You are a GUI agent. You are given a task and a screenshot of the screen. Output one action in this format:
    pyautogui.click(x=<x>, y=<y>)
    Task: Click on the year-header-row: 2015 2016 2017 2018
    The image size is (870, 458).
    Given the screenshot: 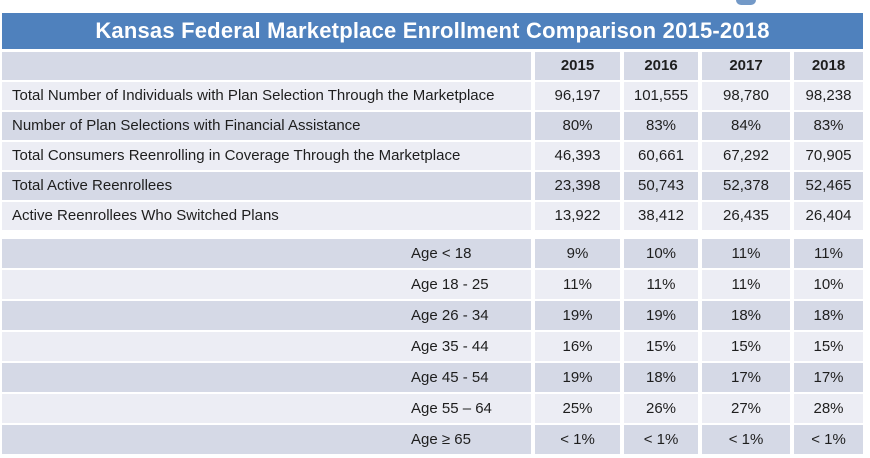 What is the action you would take?
    pyautogui.click(x=432, y=66)
    